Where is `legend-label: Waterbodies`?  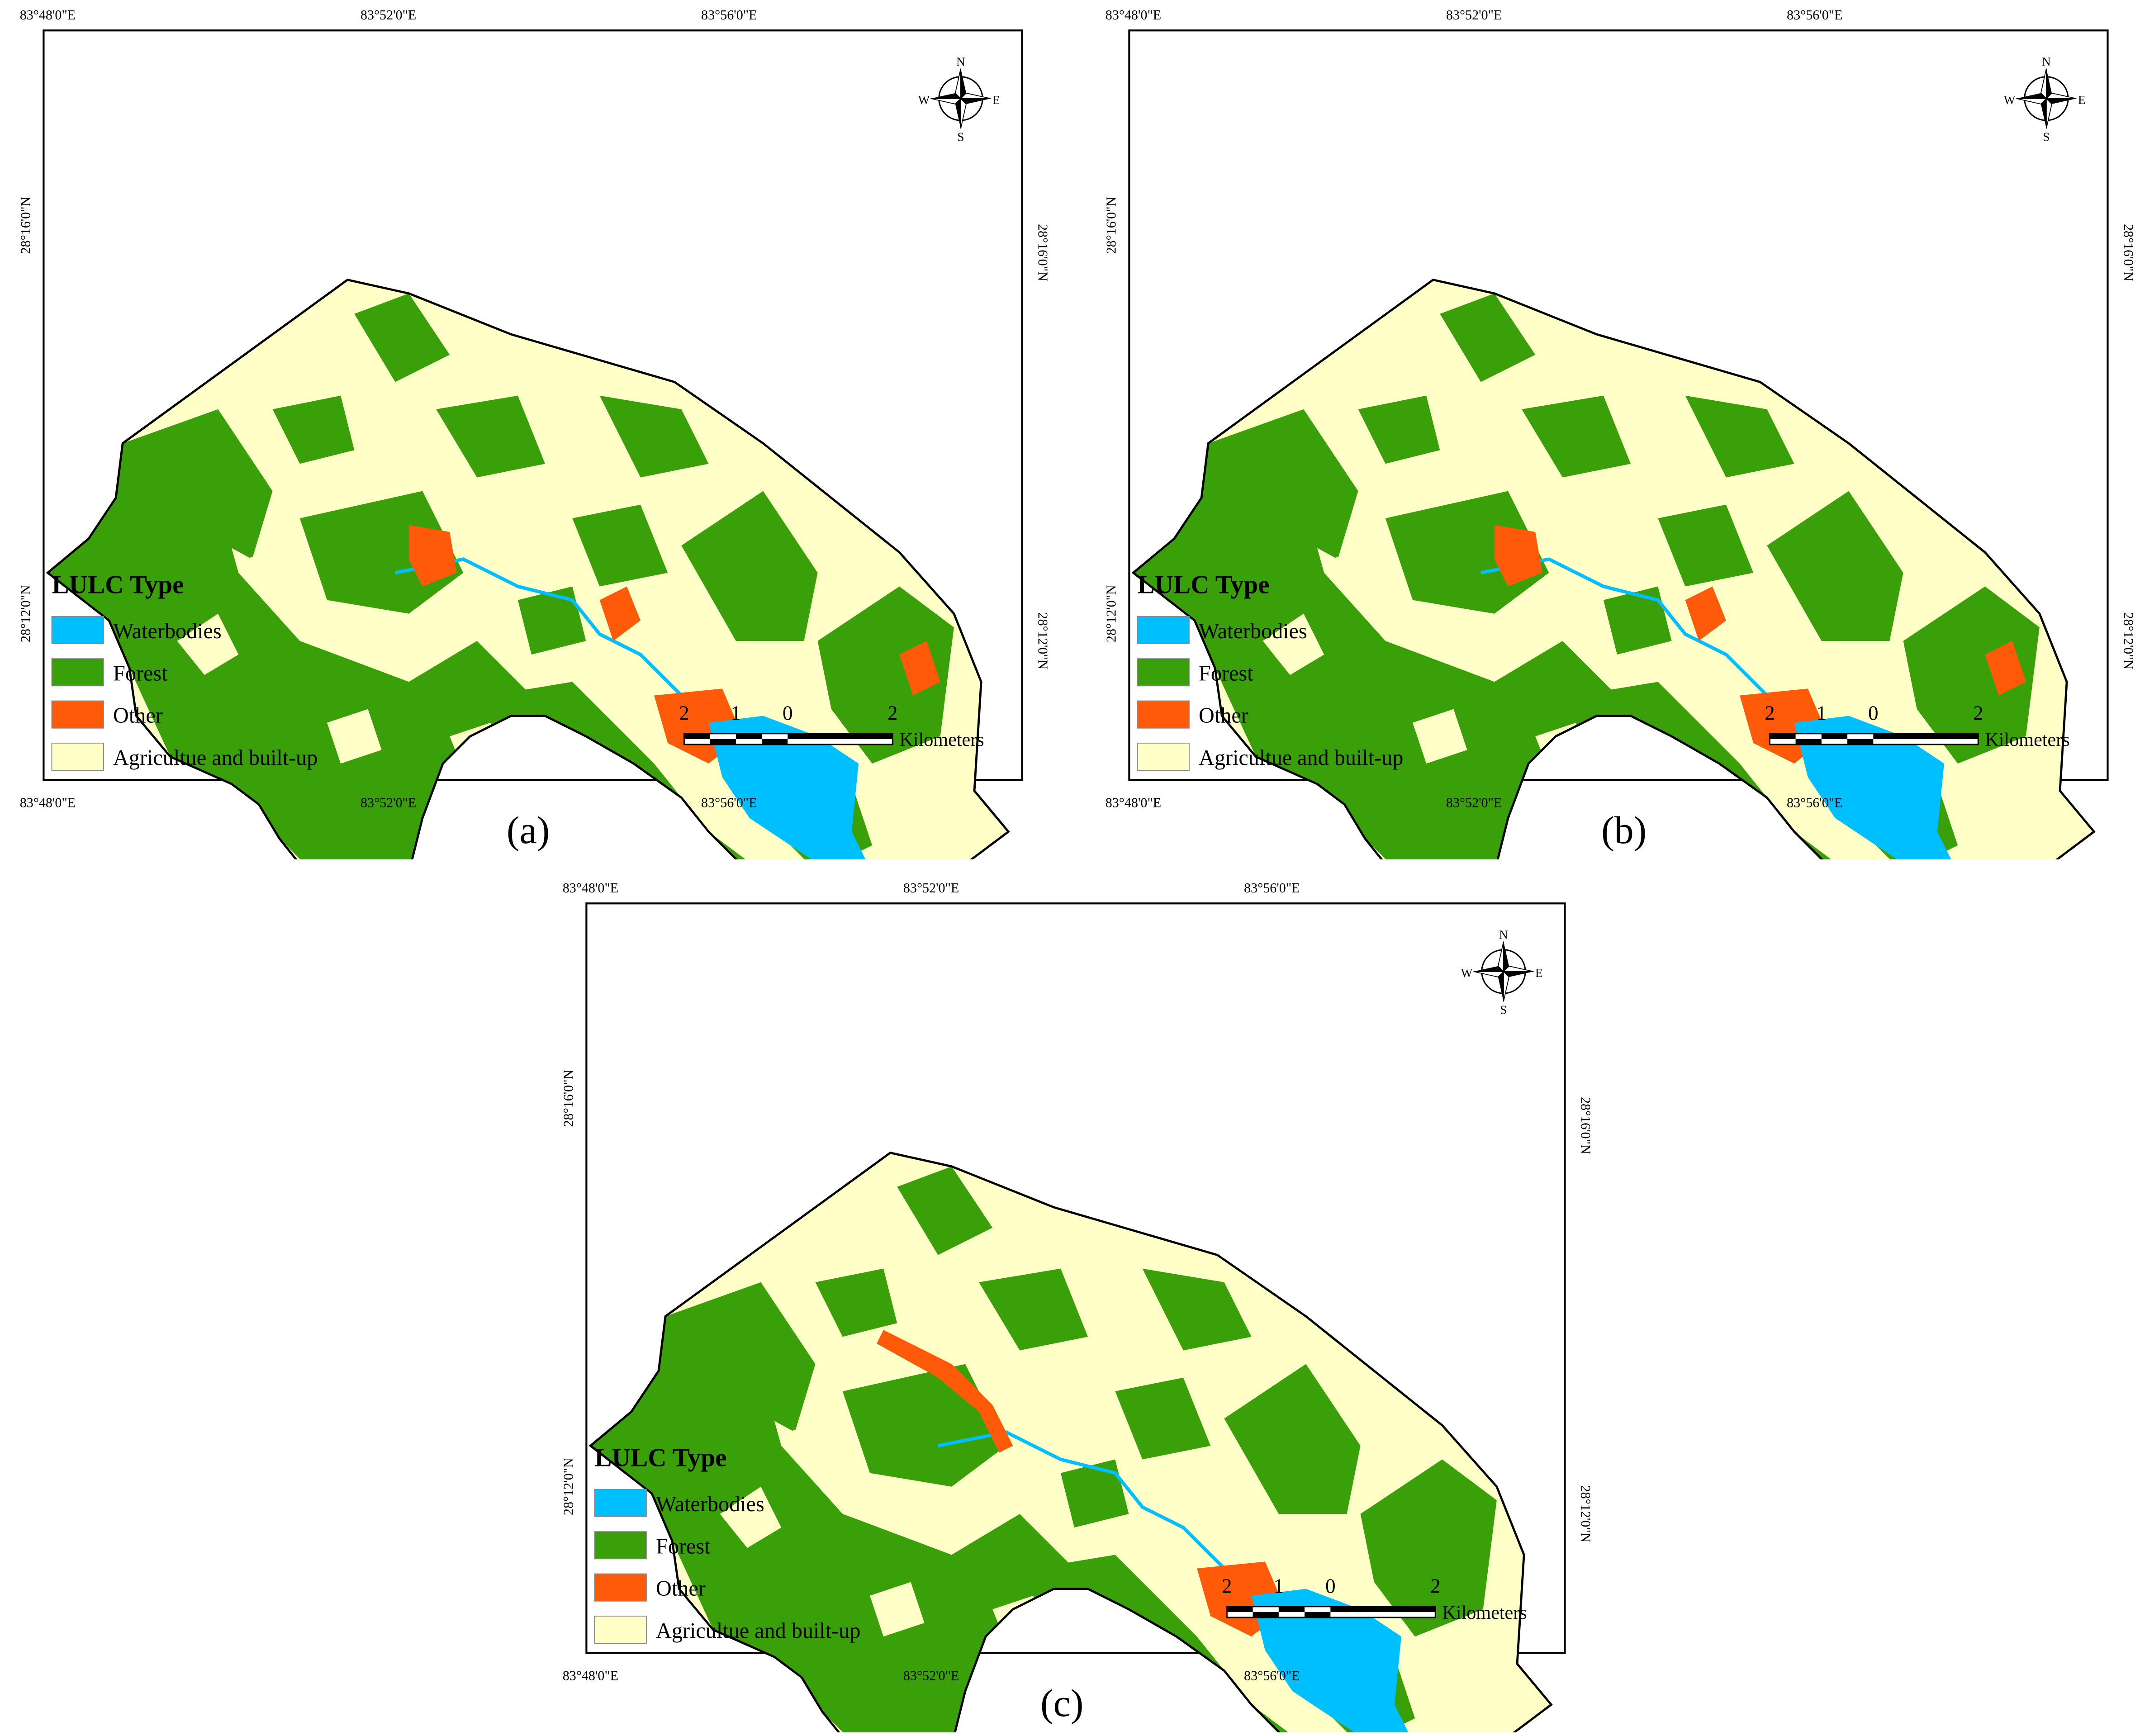 legend-label: Waterbodies is located at coordinates (710, 1504).